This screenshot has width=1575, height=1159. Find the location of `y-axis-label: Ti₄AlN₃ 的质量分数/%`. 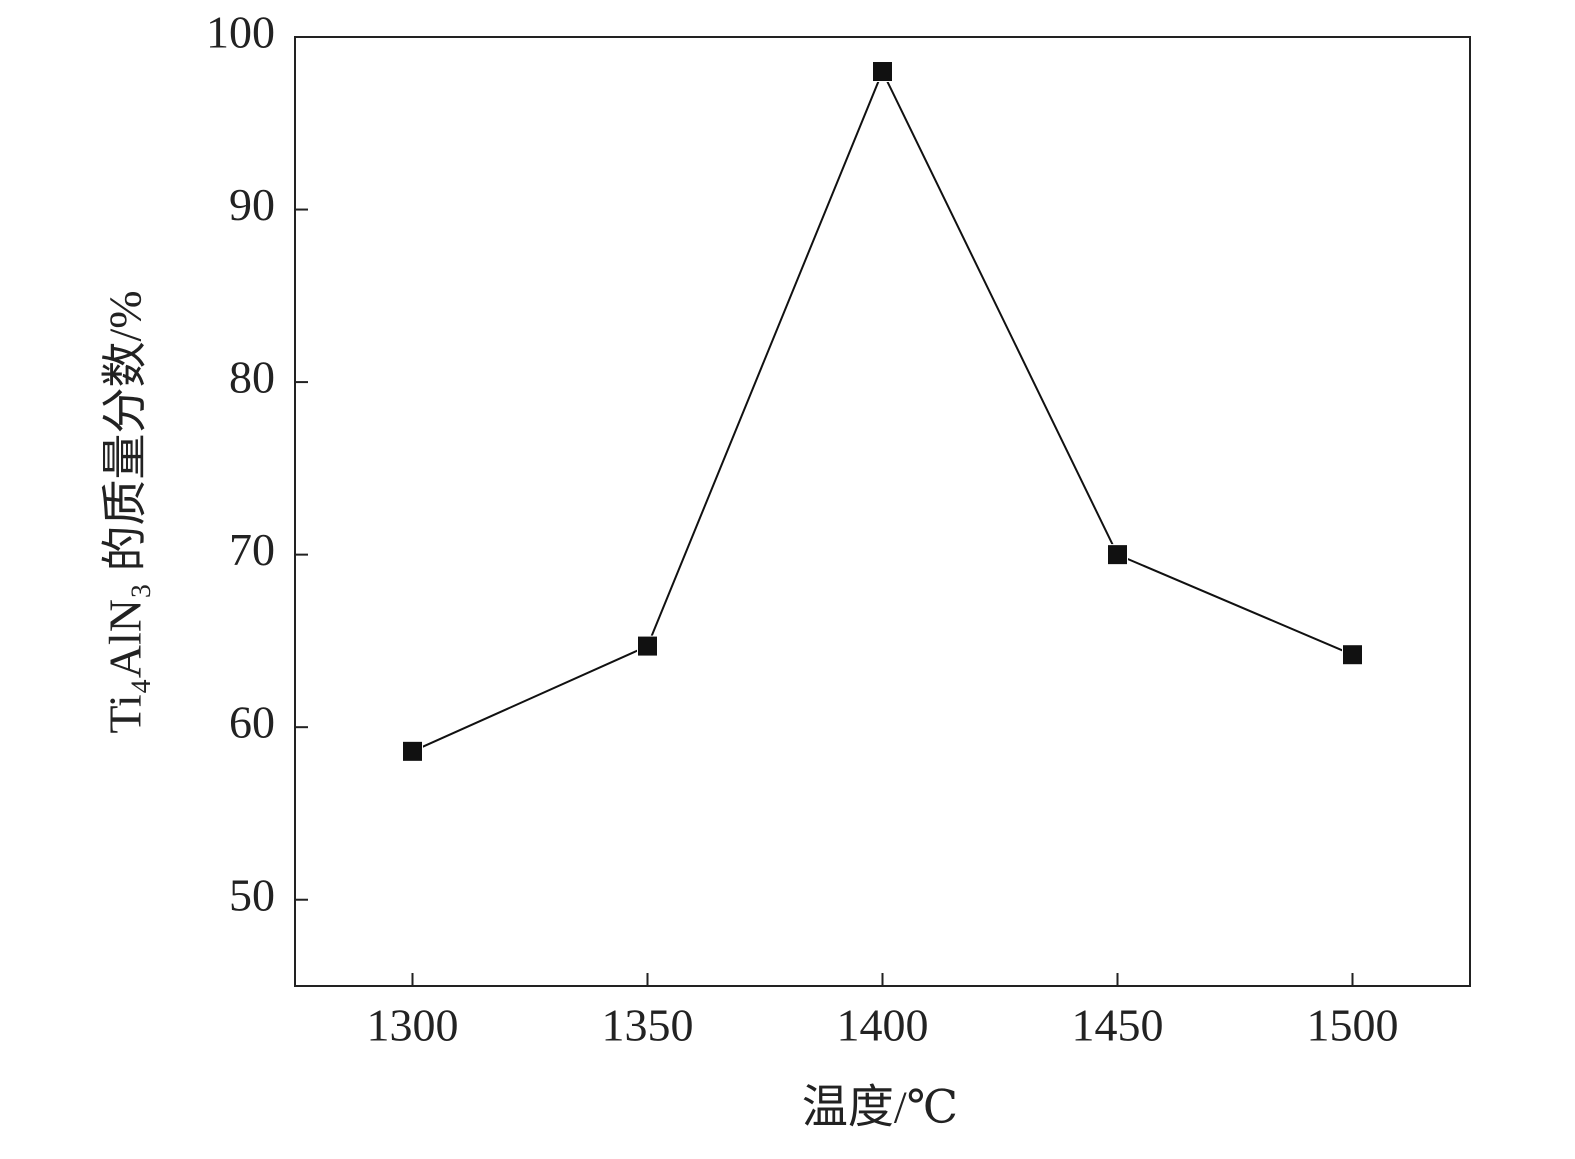

y-axis-label: Ti₄AlN₃ 的质量分数/% is located at coordinates (125, 511).